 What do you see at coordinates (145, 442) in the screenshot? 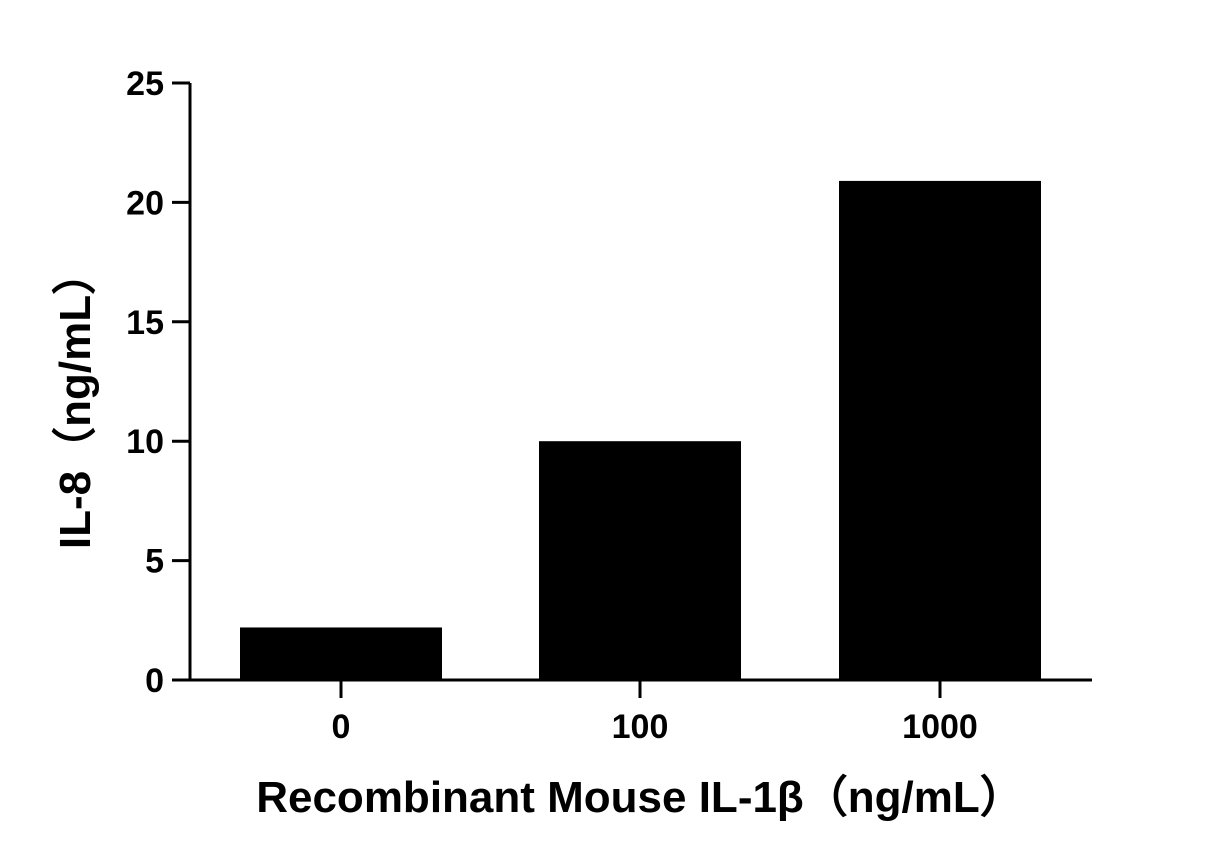
I see `y-tick-label-10: 10` at bounding box center [145, 442].